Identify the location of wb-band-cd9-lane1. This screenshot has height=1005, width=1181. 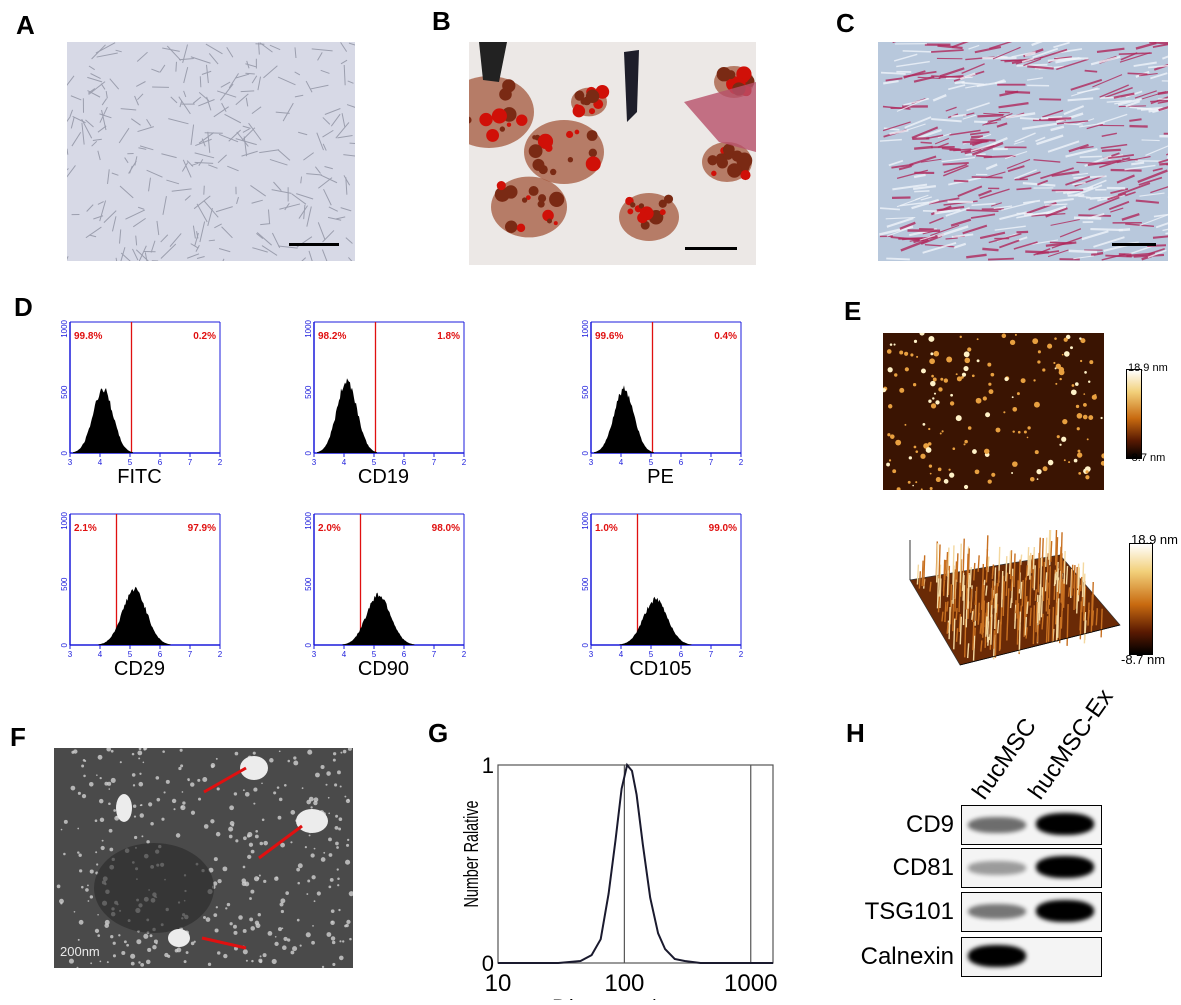
(997, 825).